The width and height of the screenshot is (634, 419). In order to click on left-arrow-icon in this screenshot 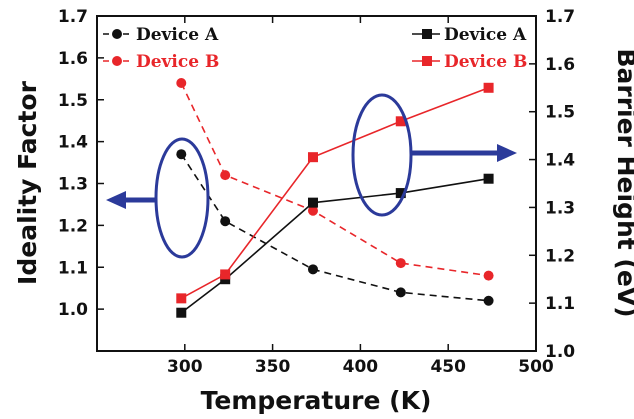, I will do `click(116, 200)`.